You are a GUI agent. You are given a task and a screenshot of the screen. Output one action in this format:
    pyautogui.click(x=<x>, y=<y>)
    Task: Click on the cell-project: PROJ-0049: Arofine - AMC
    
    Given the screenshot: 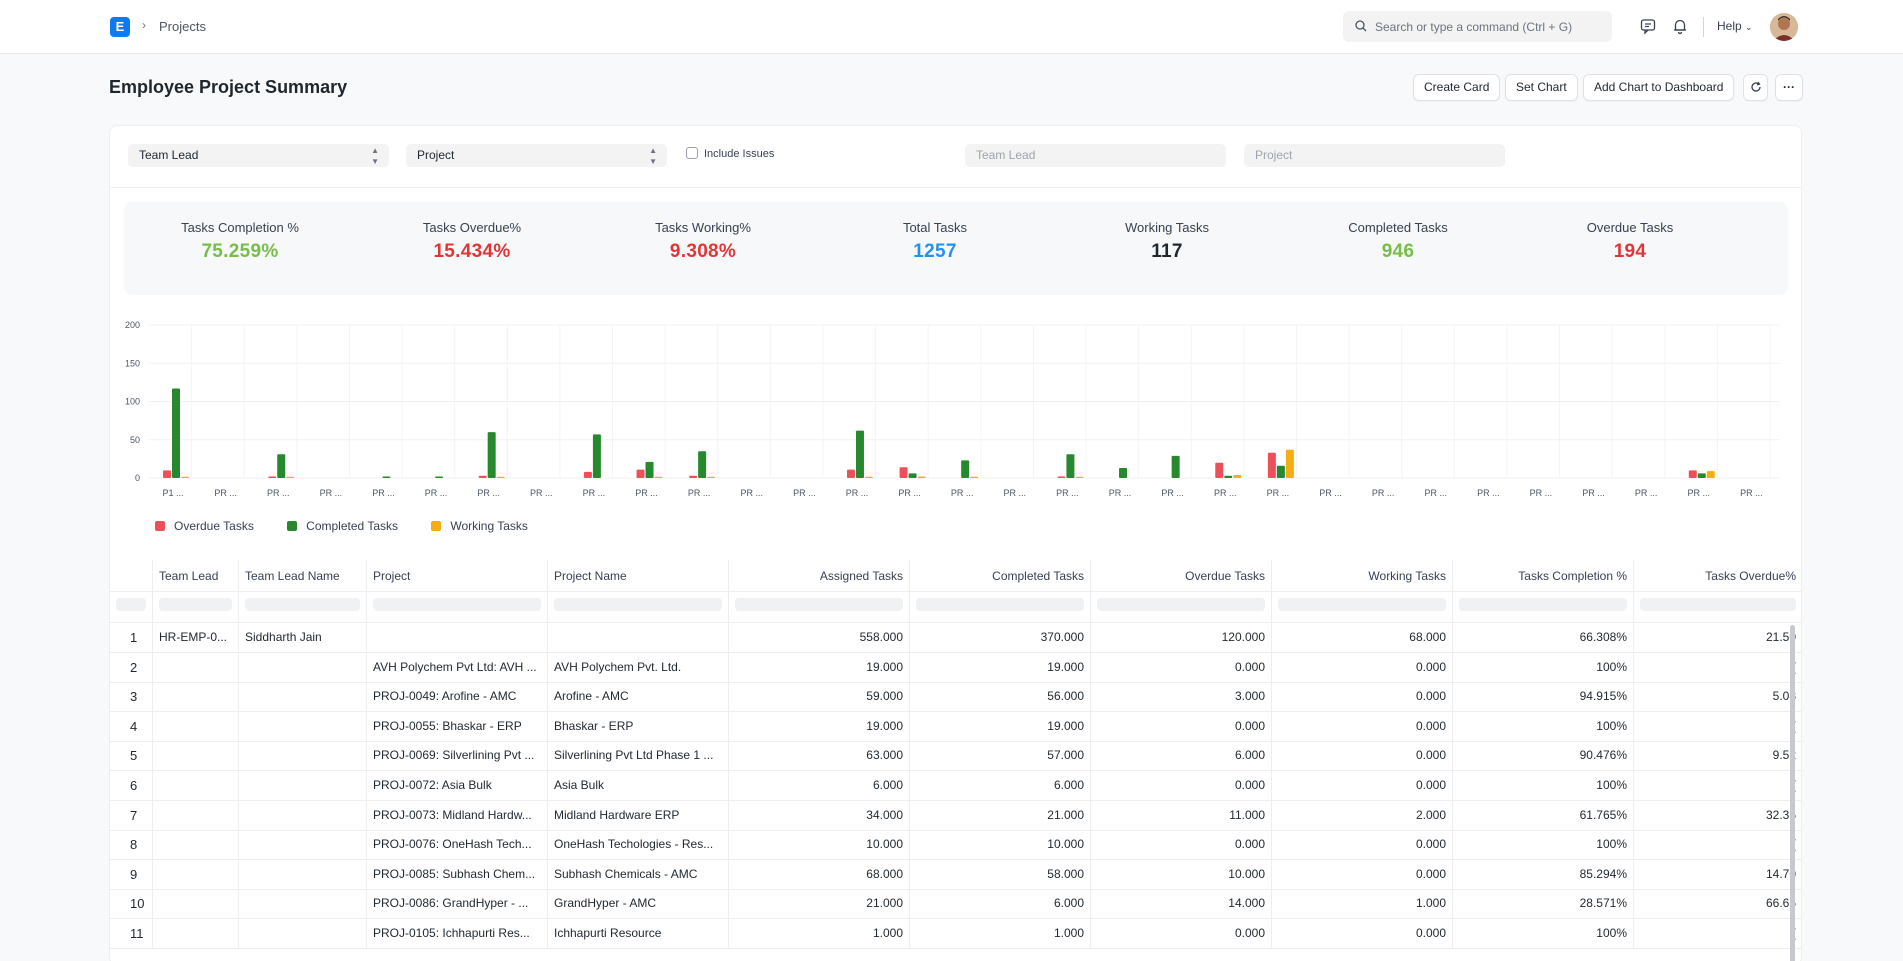 What is the action you would take?
    pyautogui.click(x=457, y=697)
    